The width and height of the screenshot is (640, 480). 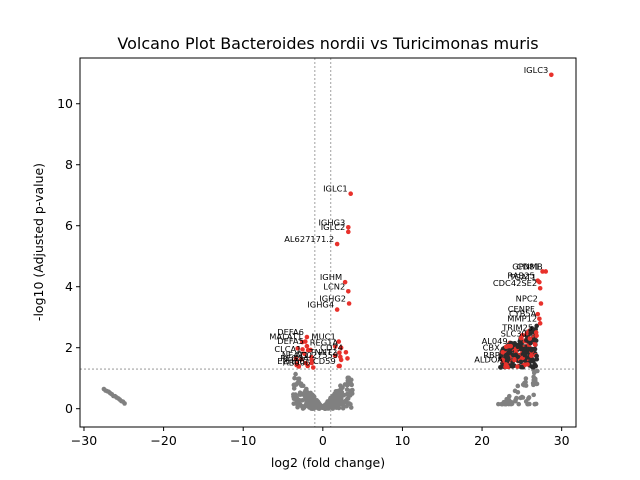 I want to click on gene-label-reg3a: REG3A, so click(x=294, y=358).